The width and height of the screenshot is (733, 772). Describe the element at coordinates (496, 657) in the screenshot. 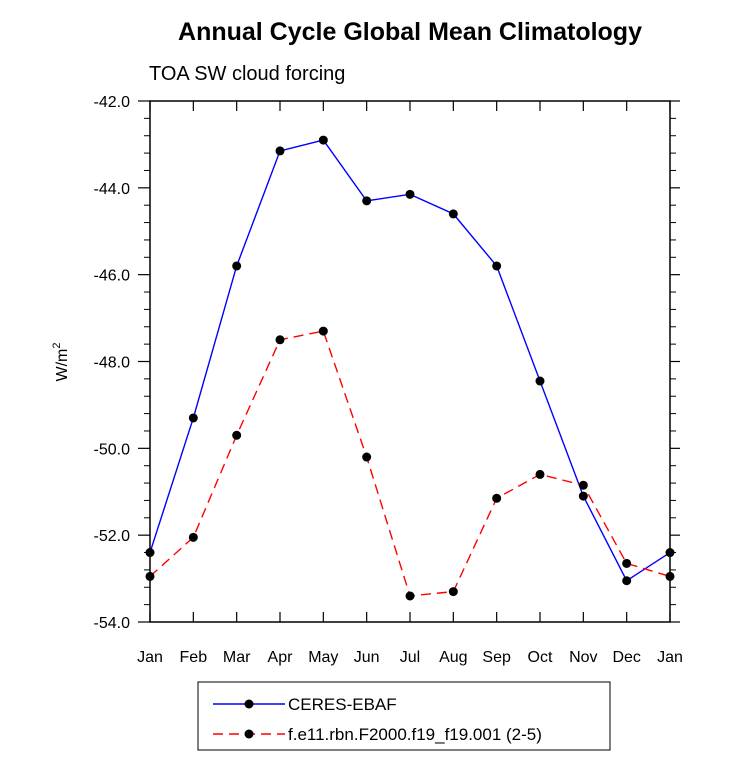

I see `x-tick-label: Sep` at that location.